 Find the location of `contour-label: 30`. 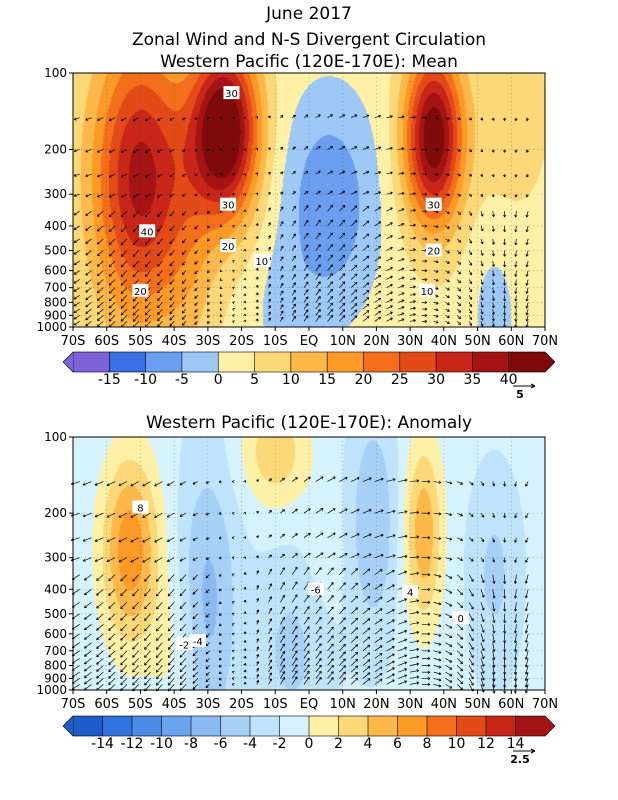

contour-label: 30 is located at coordinates (231, 94).